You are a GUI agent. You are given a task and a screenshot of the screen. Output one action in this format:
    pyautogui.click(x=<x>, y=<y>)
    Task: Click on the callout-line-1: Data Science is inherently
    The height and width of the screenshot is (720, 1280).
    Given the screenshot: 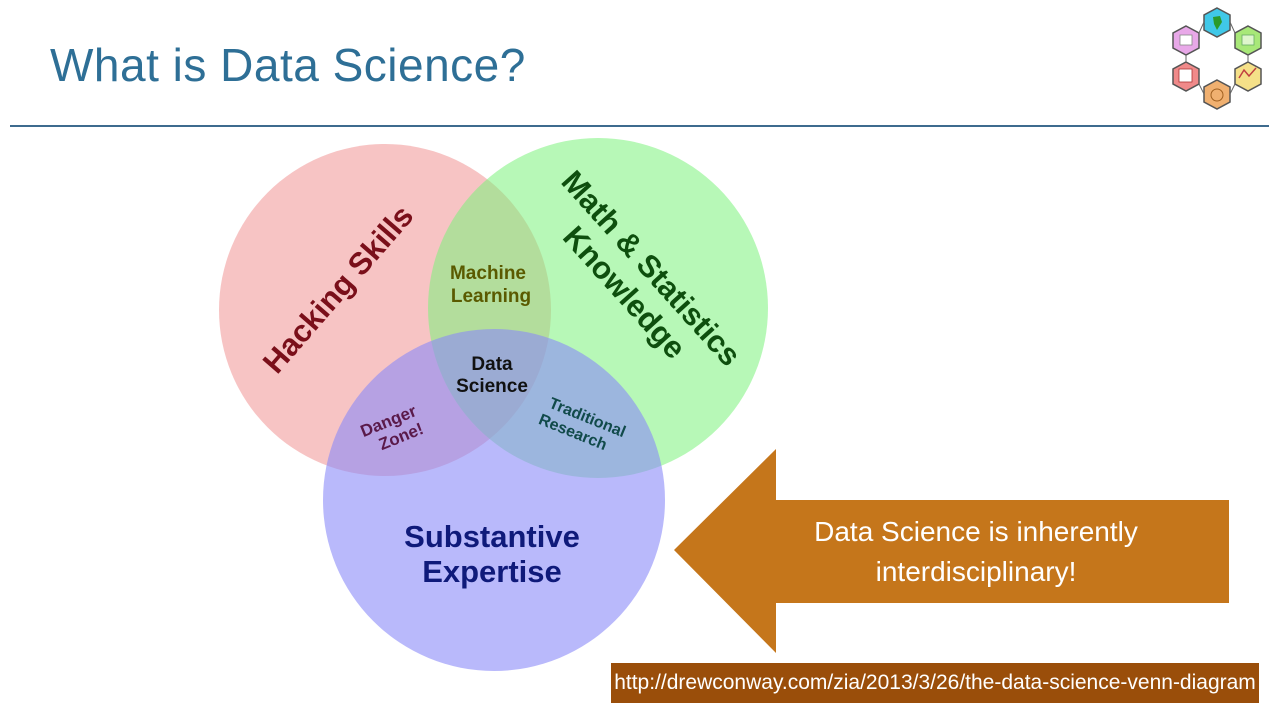 What is the action you would take?
    pyautogui.click(x=976, y=531)
    